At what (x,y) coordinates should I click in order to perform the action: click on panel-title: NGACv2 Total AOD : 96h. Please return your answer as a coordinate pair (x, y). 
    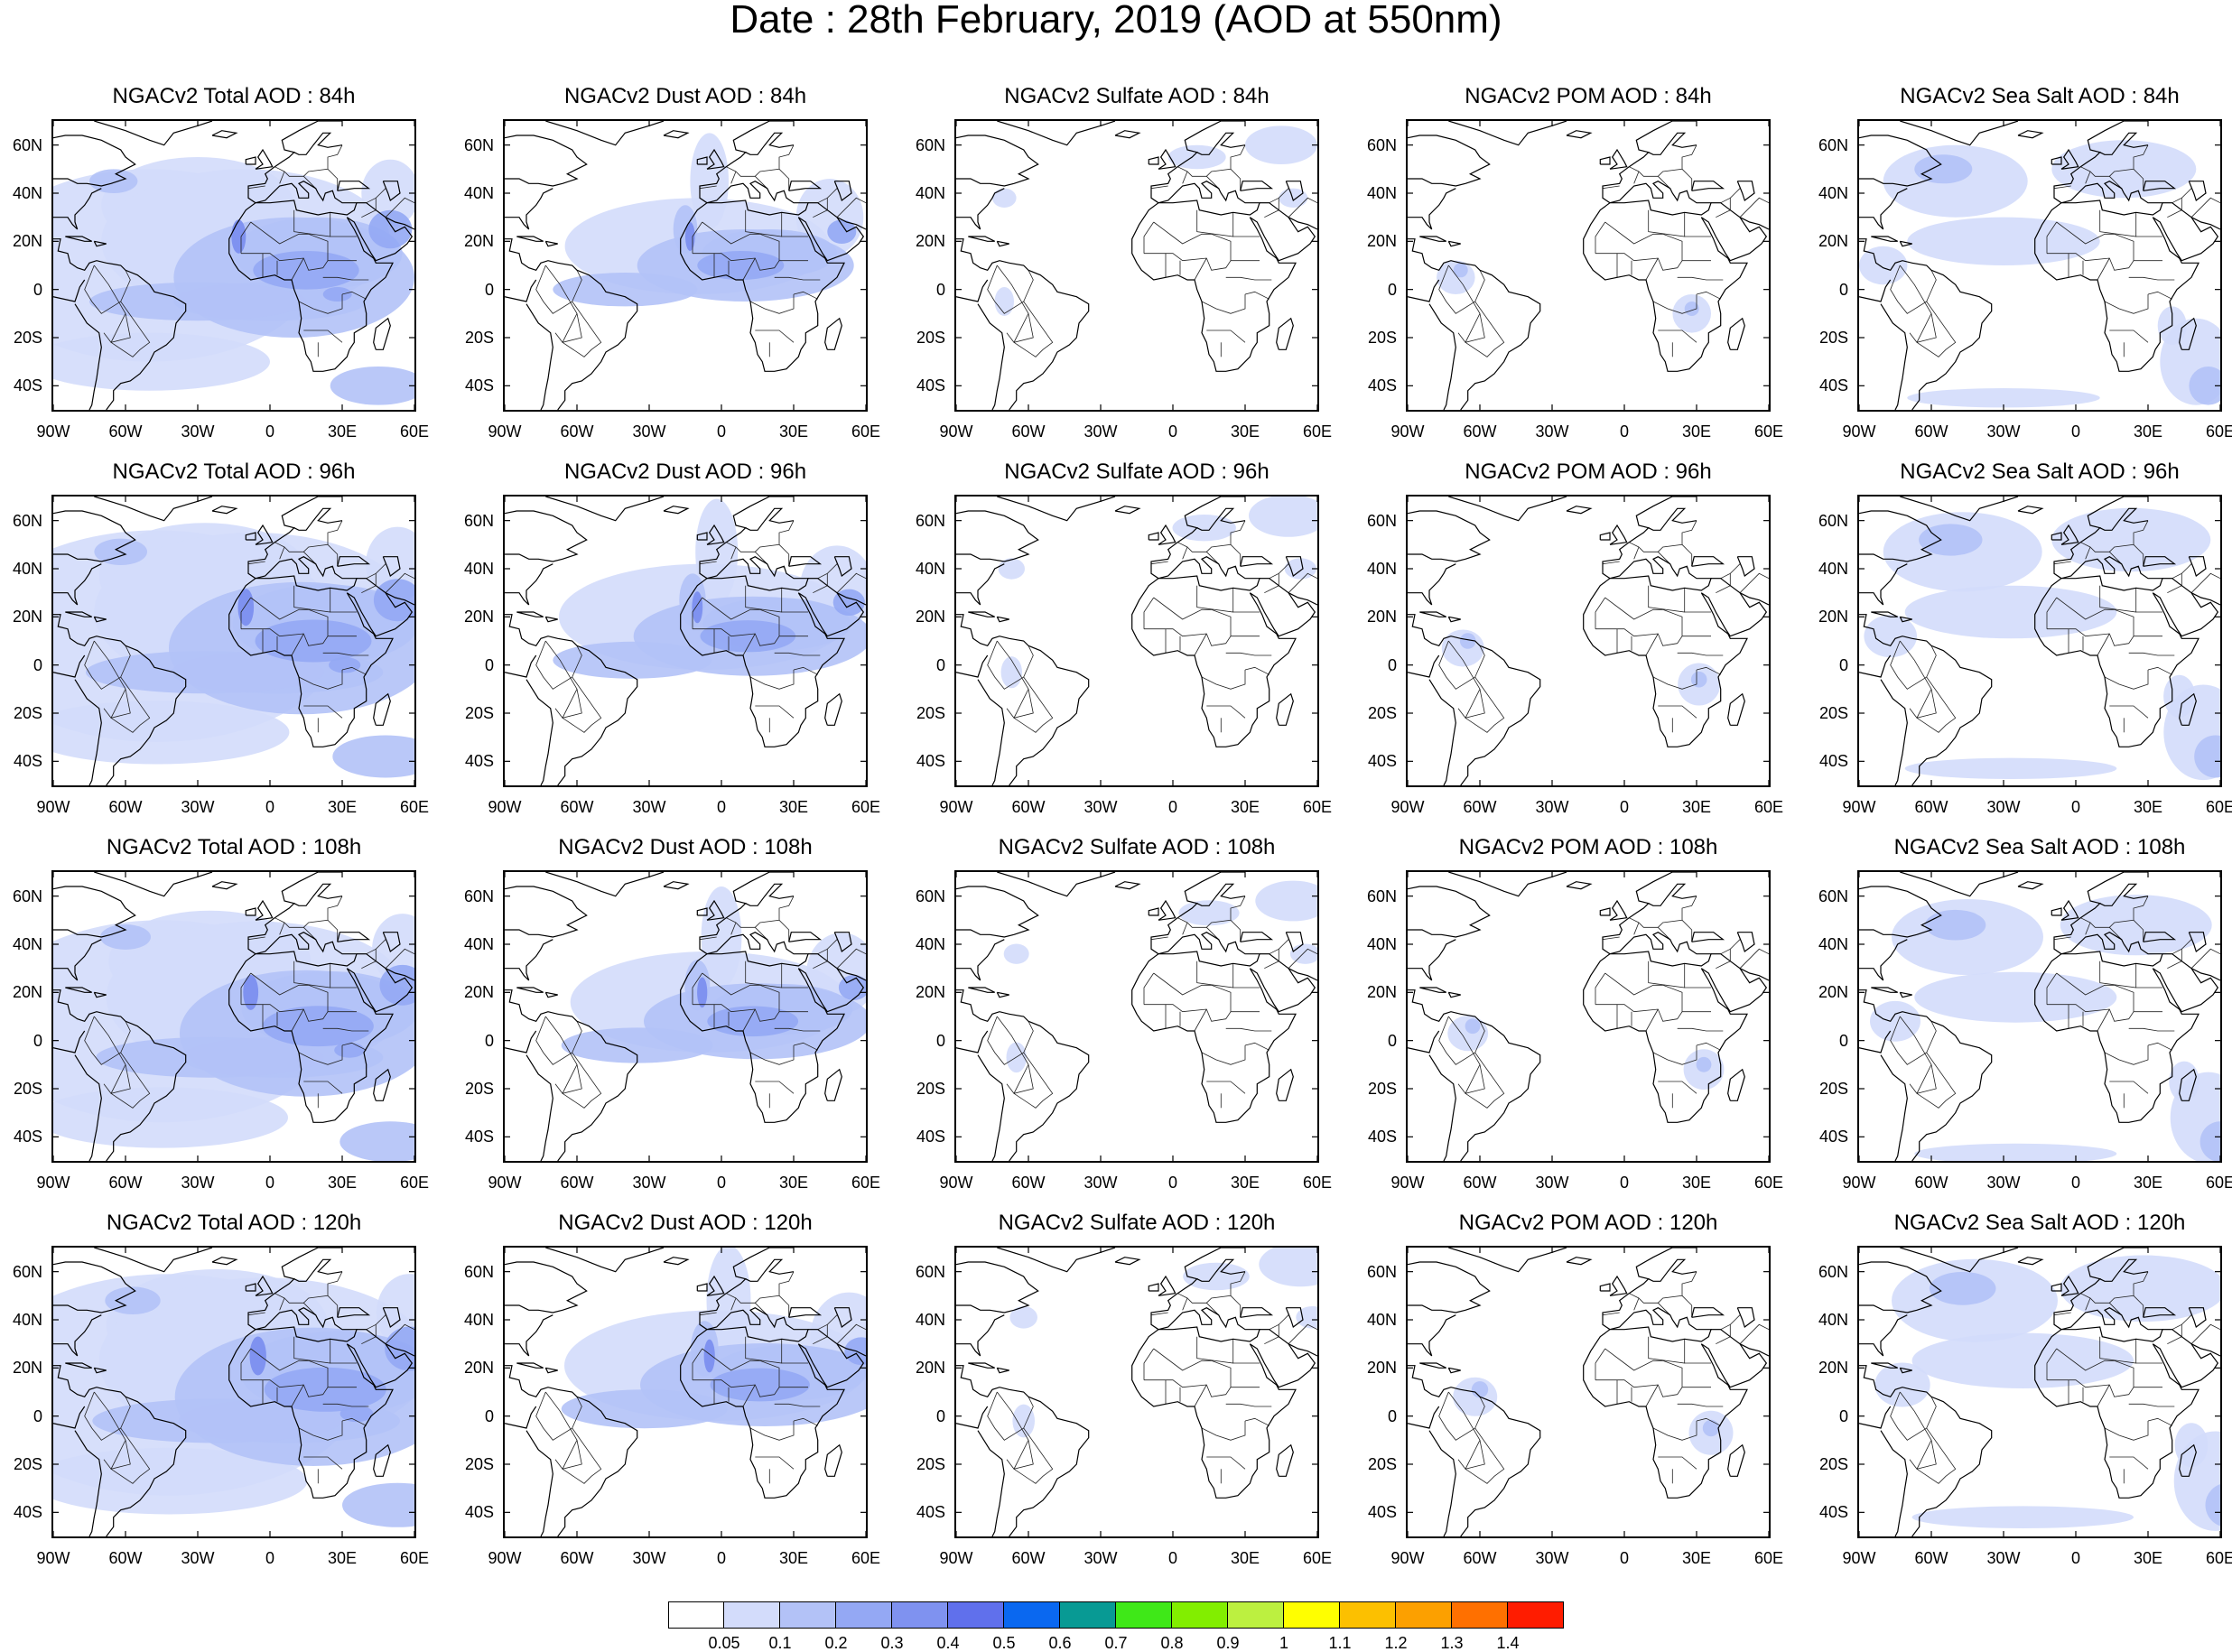
    Looking at the image, I should click on (234, 471).